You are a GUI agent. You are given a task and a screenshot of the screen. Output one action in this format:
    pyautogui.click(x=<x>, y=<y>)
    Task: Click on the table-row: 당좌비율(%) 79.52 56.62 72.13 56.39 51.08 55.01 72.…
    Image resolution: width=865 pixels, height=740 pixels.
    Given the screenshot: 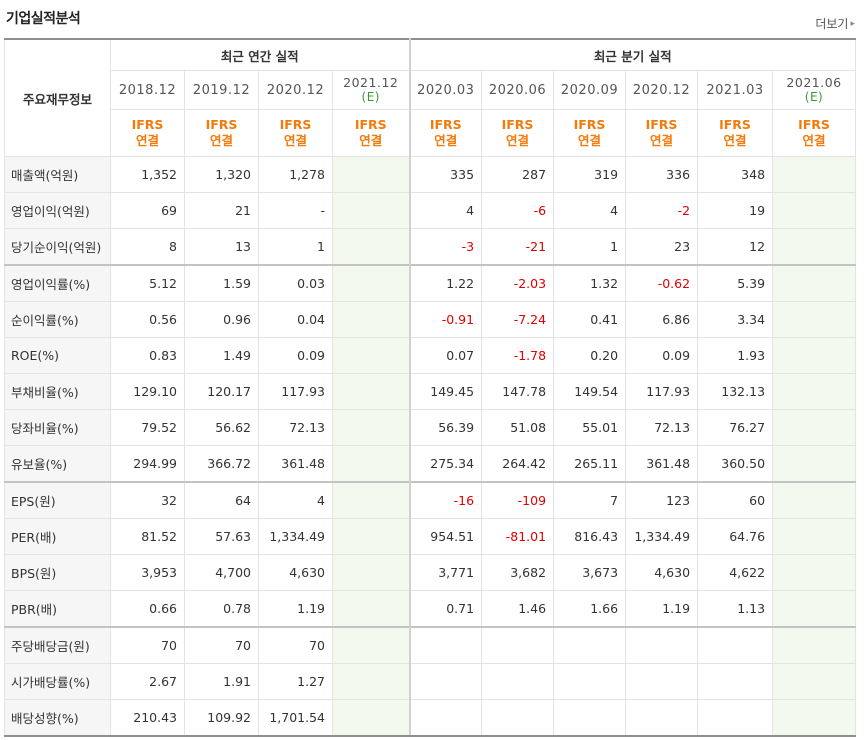 What is the action you would take?
    pyautogui.click(x=430, y=427)
    